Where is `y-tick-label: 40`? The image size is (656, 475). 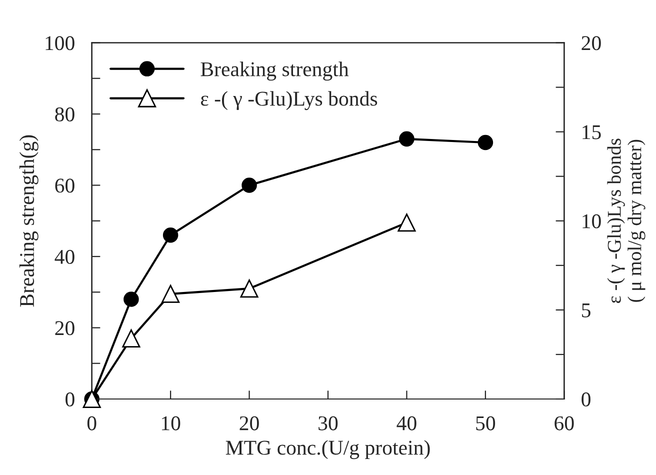 y-tick-label: 40 is located at coordinates (64, 257).